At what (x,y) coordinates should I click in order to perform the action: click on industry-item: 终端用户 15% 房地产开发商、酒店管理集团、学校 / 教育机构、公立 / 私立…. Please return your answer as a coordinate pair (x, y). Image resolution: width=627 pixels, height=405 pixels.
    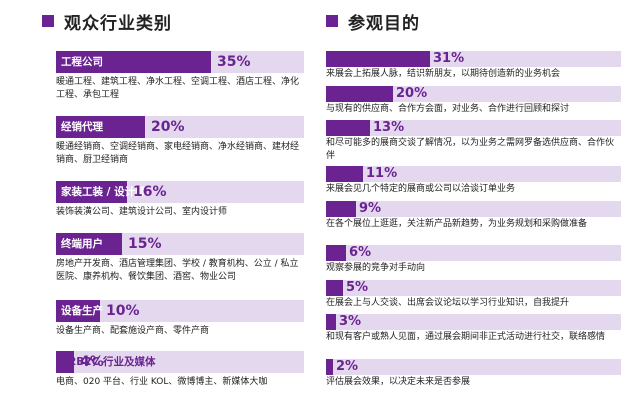
    Looking at the image, I should click on (180, 258).